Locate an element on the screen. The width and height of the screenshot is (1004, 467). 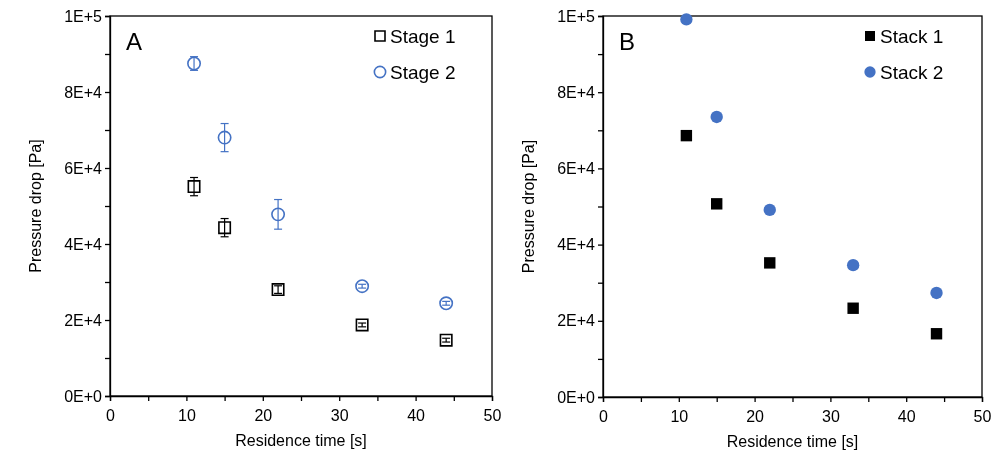
legend-label: Stack 1 is located at coordinates (912, 36).